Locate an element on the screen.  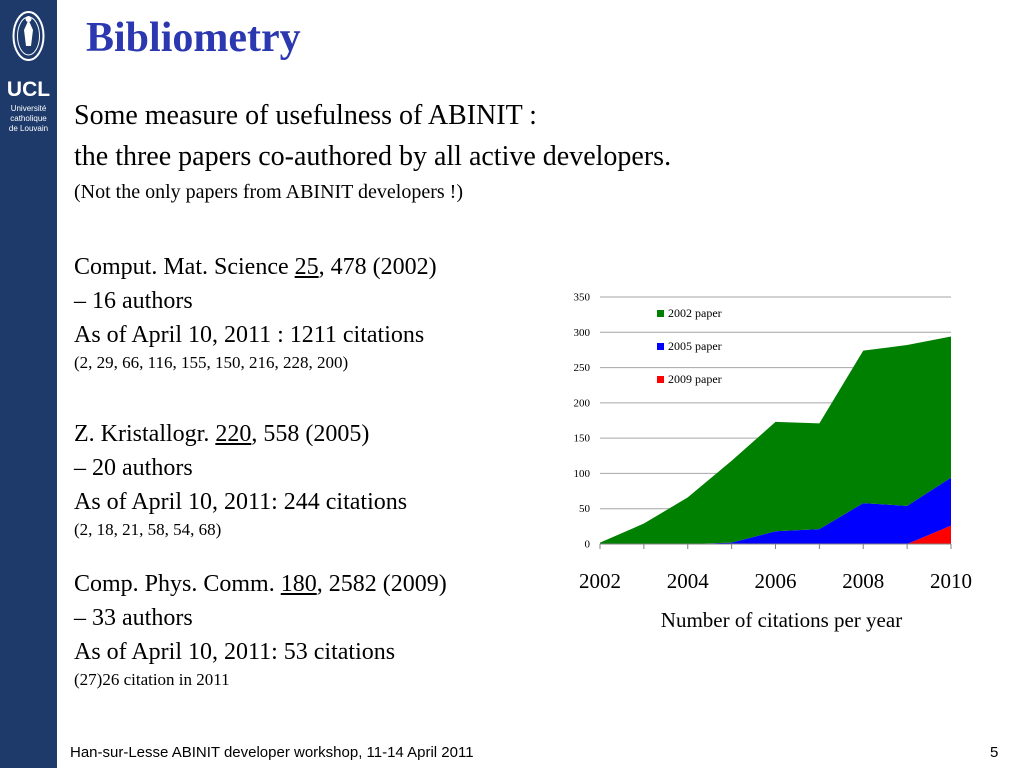
ucl-logo is located at coordinates (28, 36).